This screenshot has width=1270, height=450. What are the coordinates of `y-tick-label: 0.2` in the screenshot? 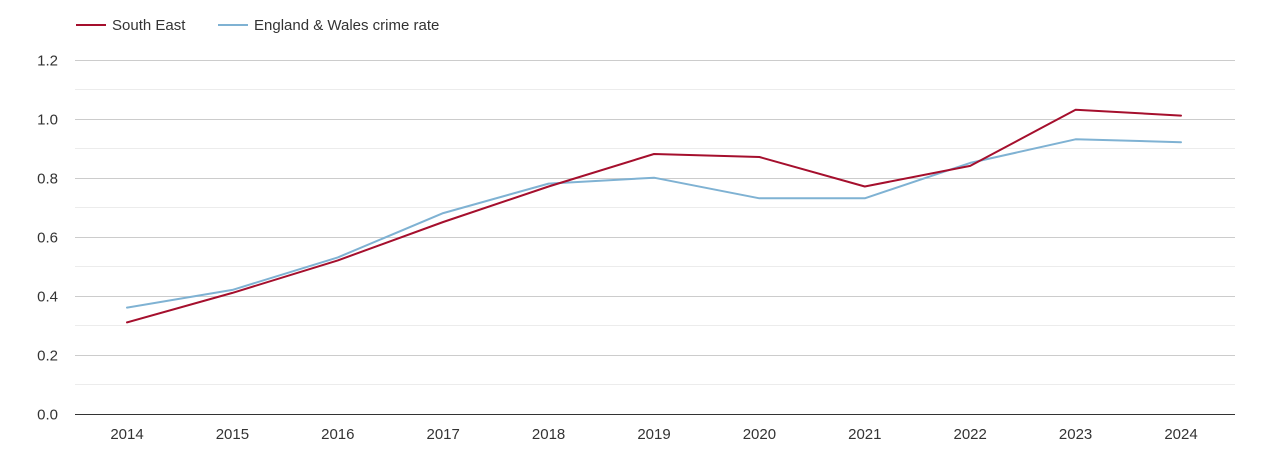 It's located at (47, 356).